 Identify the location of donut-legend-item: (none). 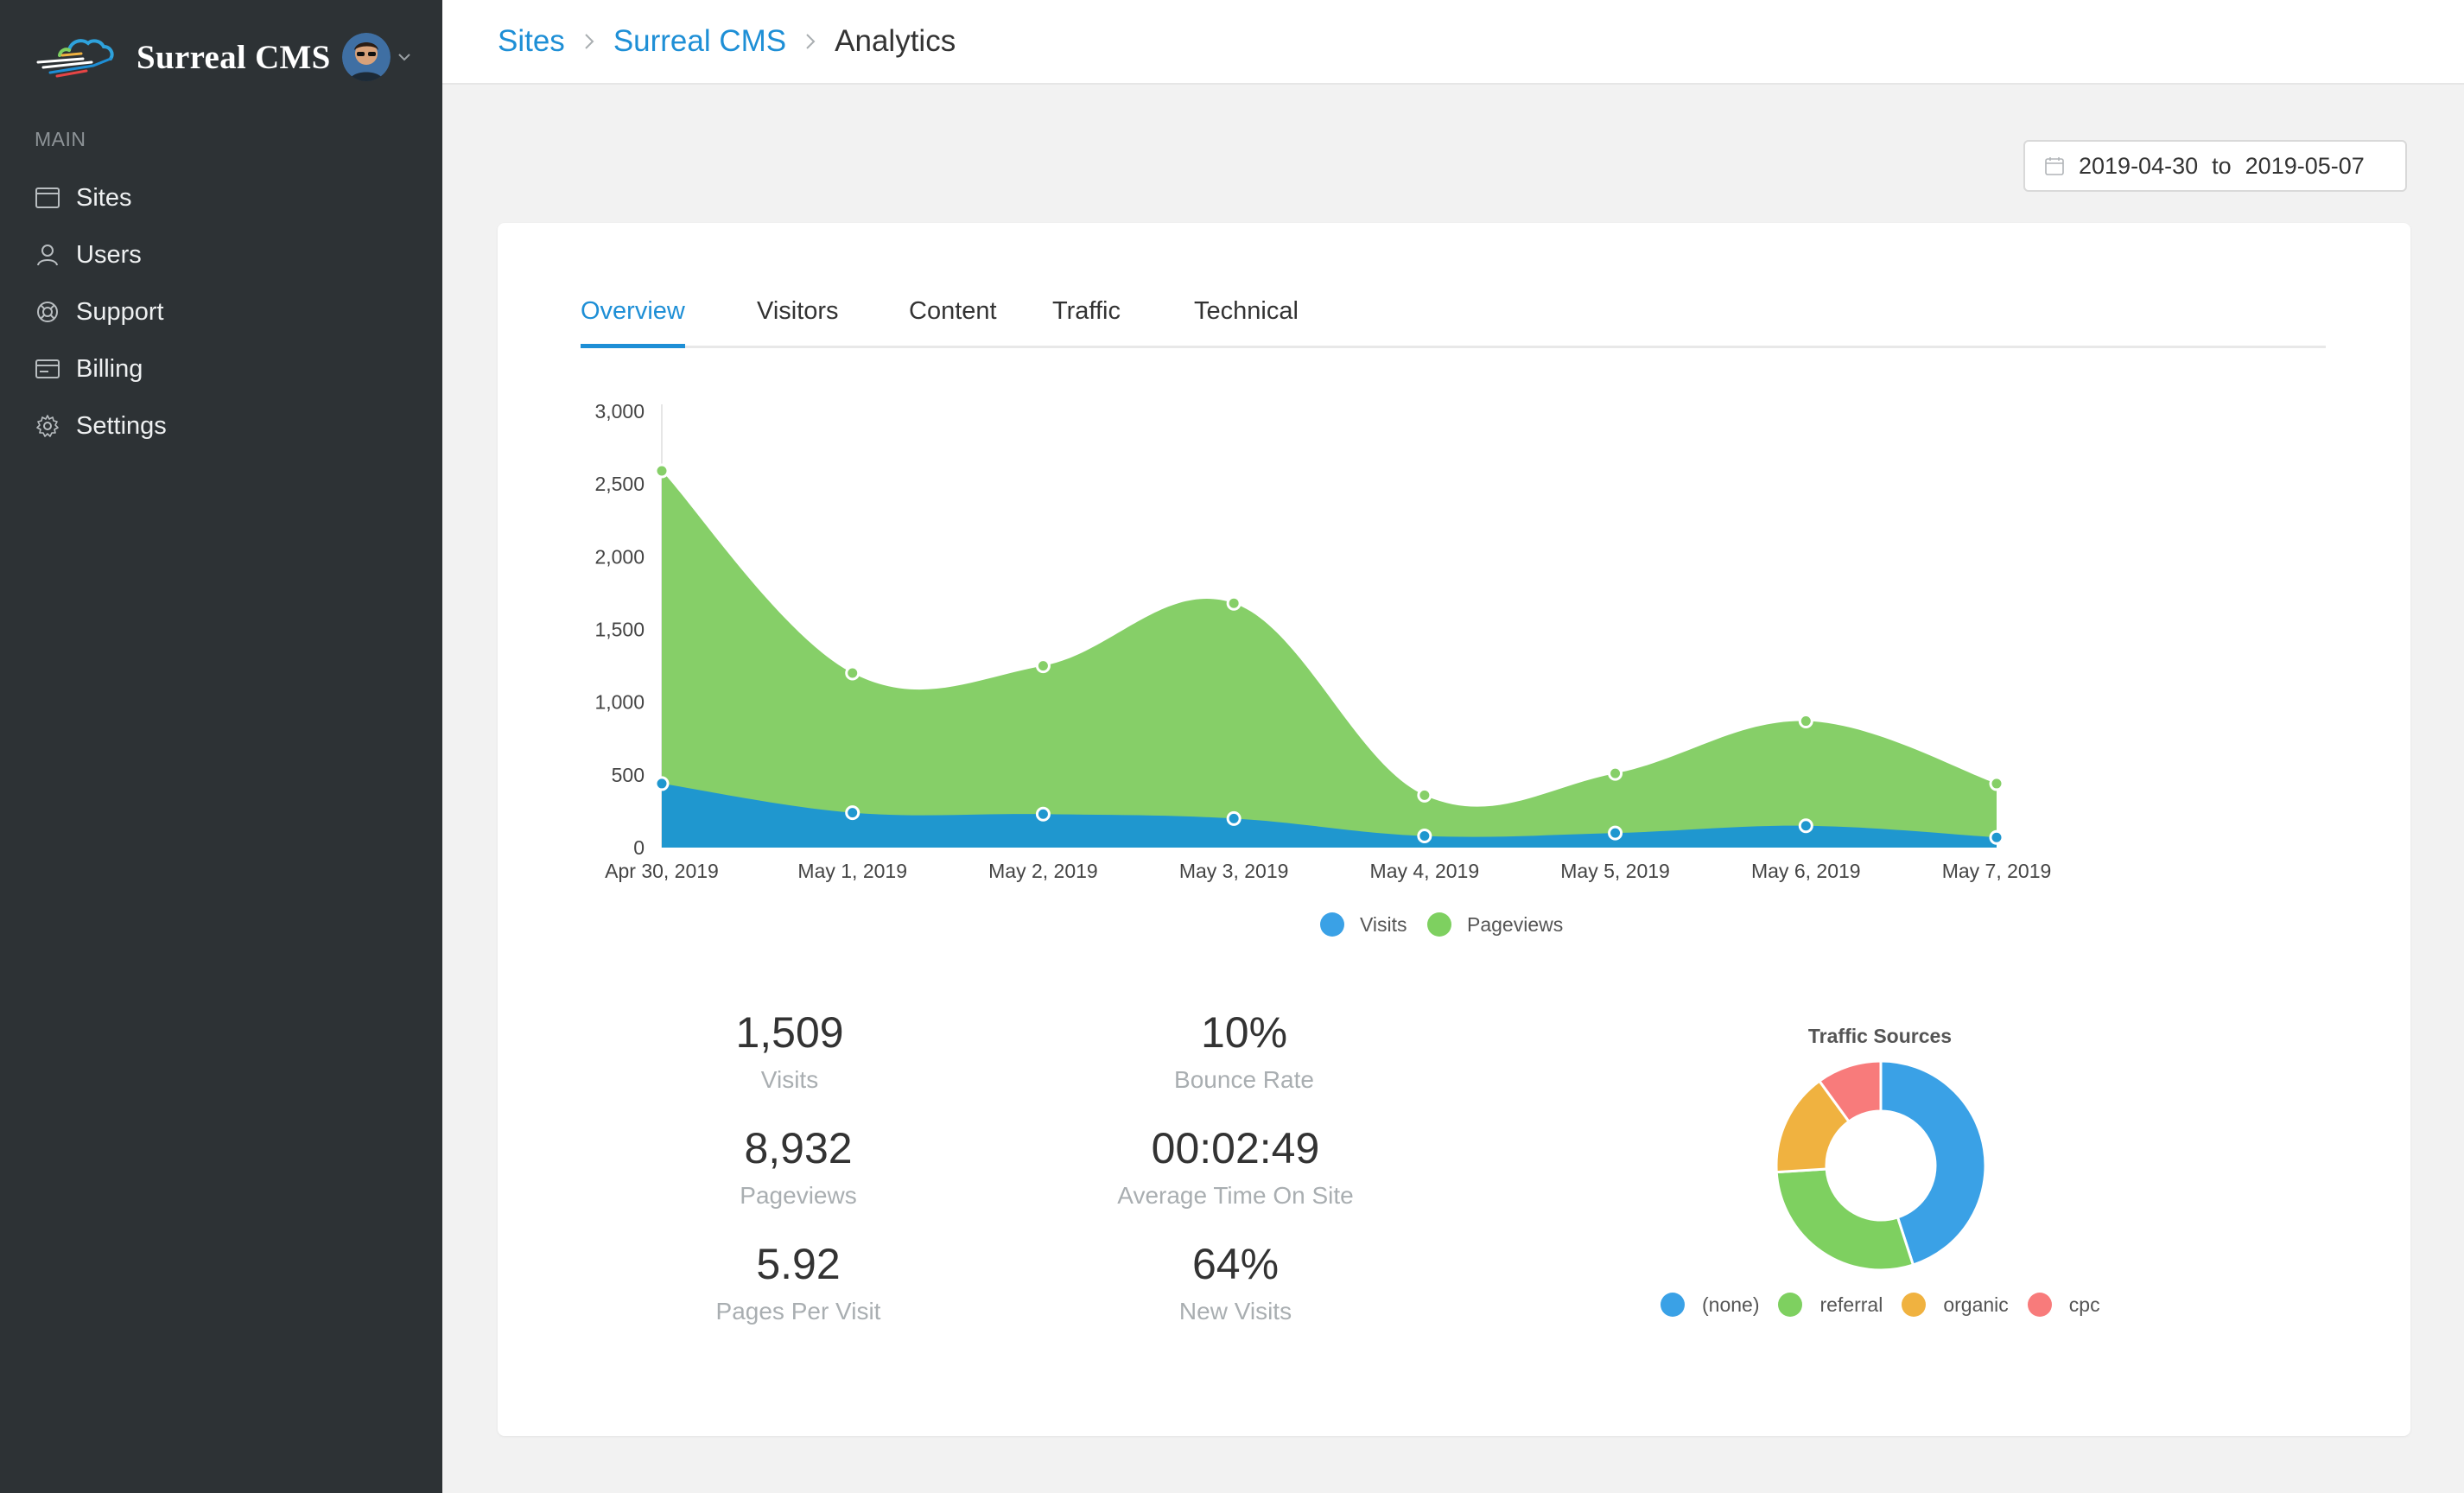
(1710, 1305).